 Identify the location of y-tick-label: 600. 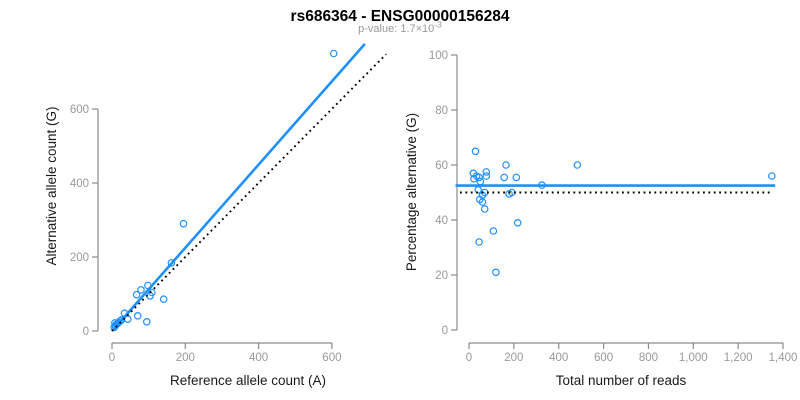
(79, 110).